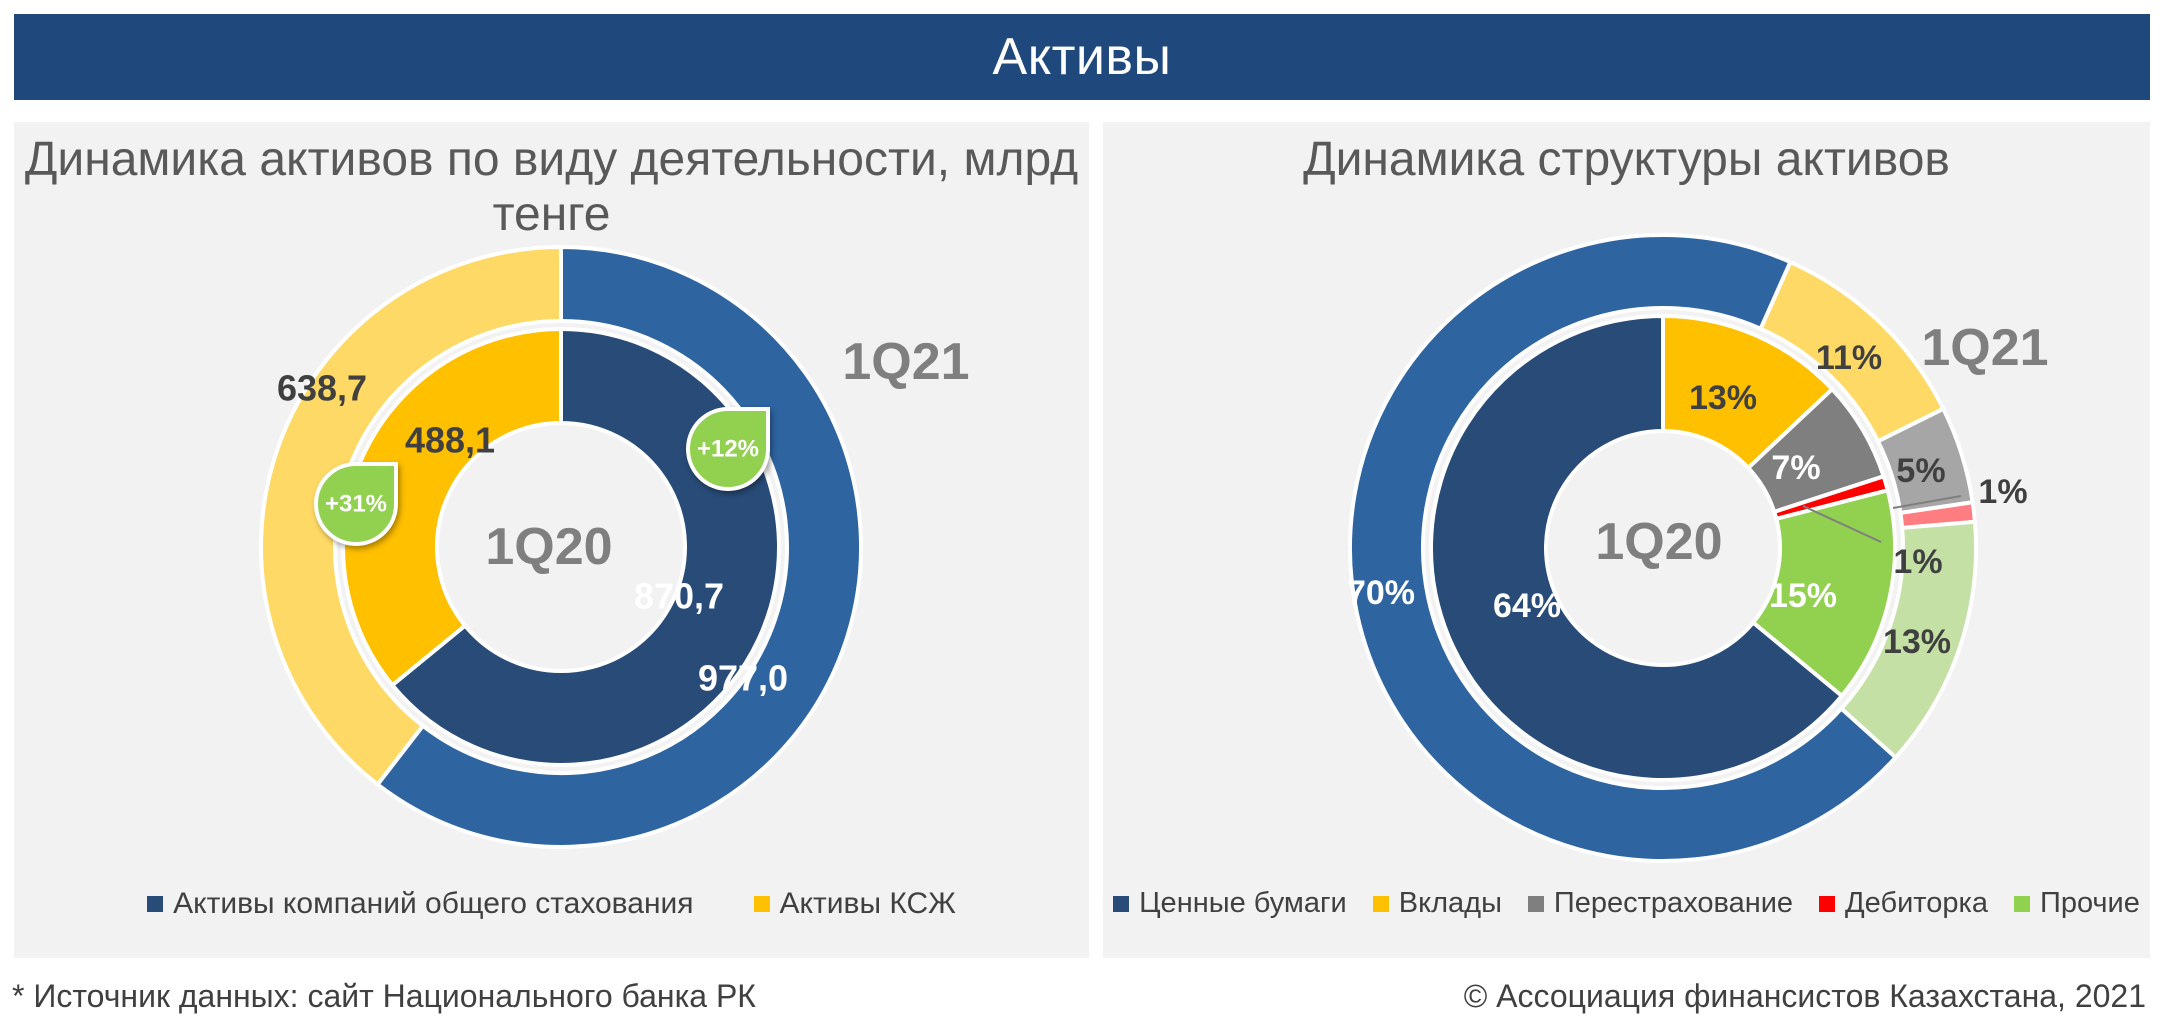 This screenshot has width=2160, height=1029. What do you see at coordinates (743, 678) in the screenshot?
I see `data-label: 977,0` at bounding box center [743, 678].